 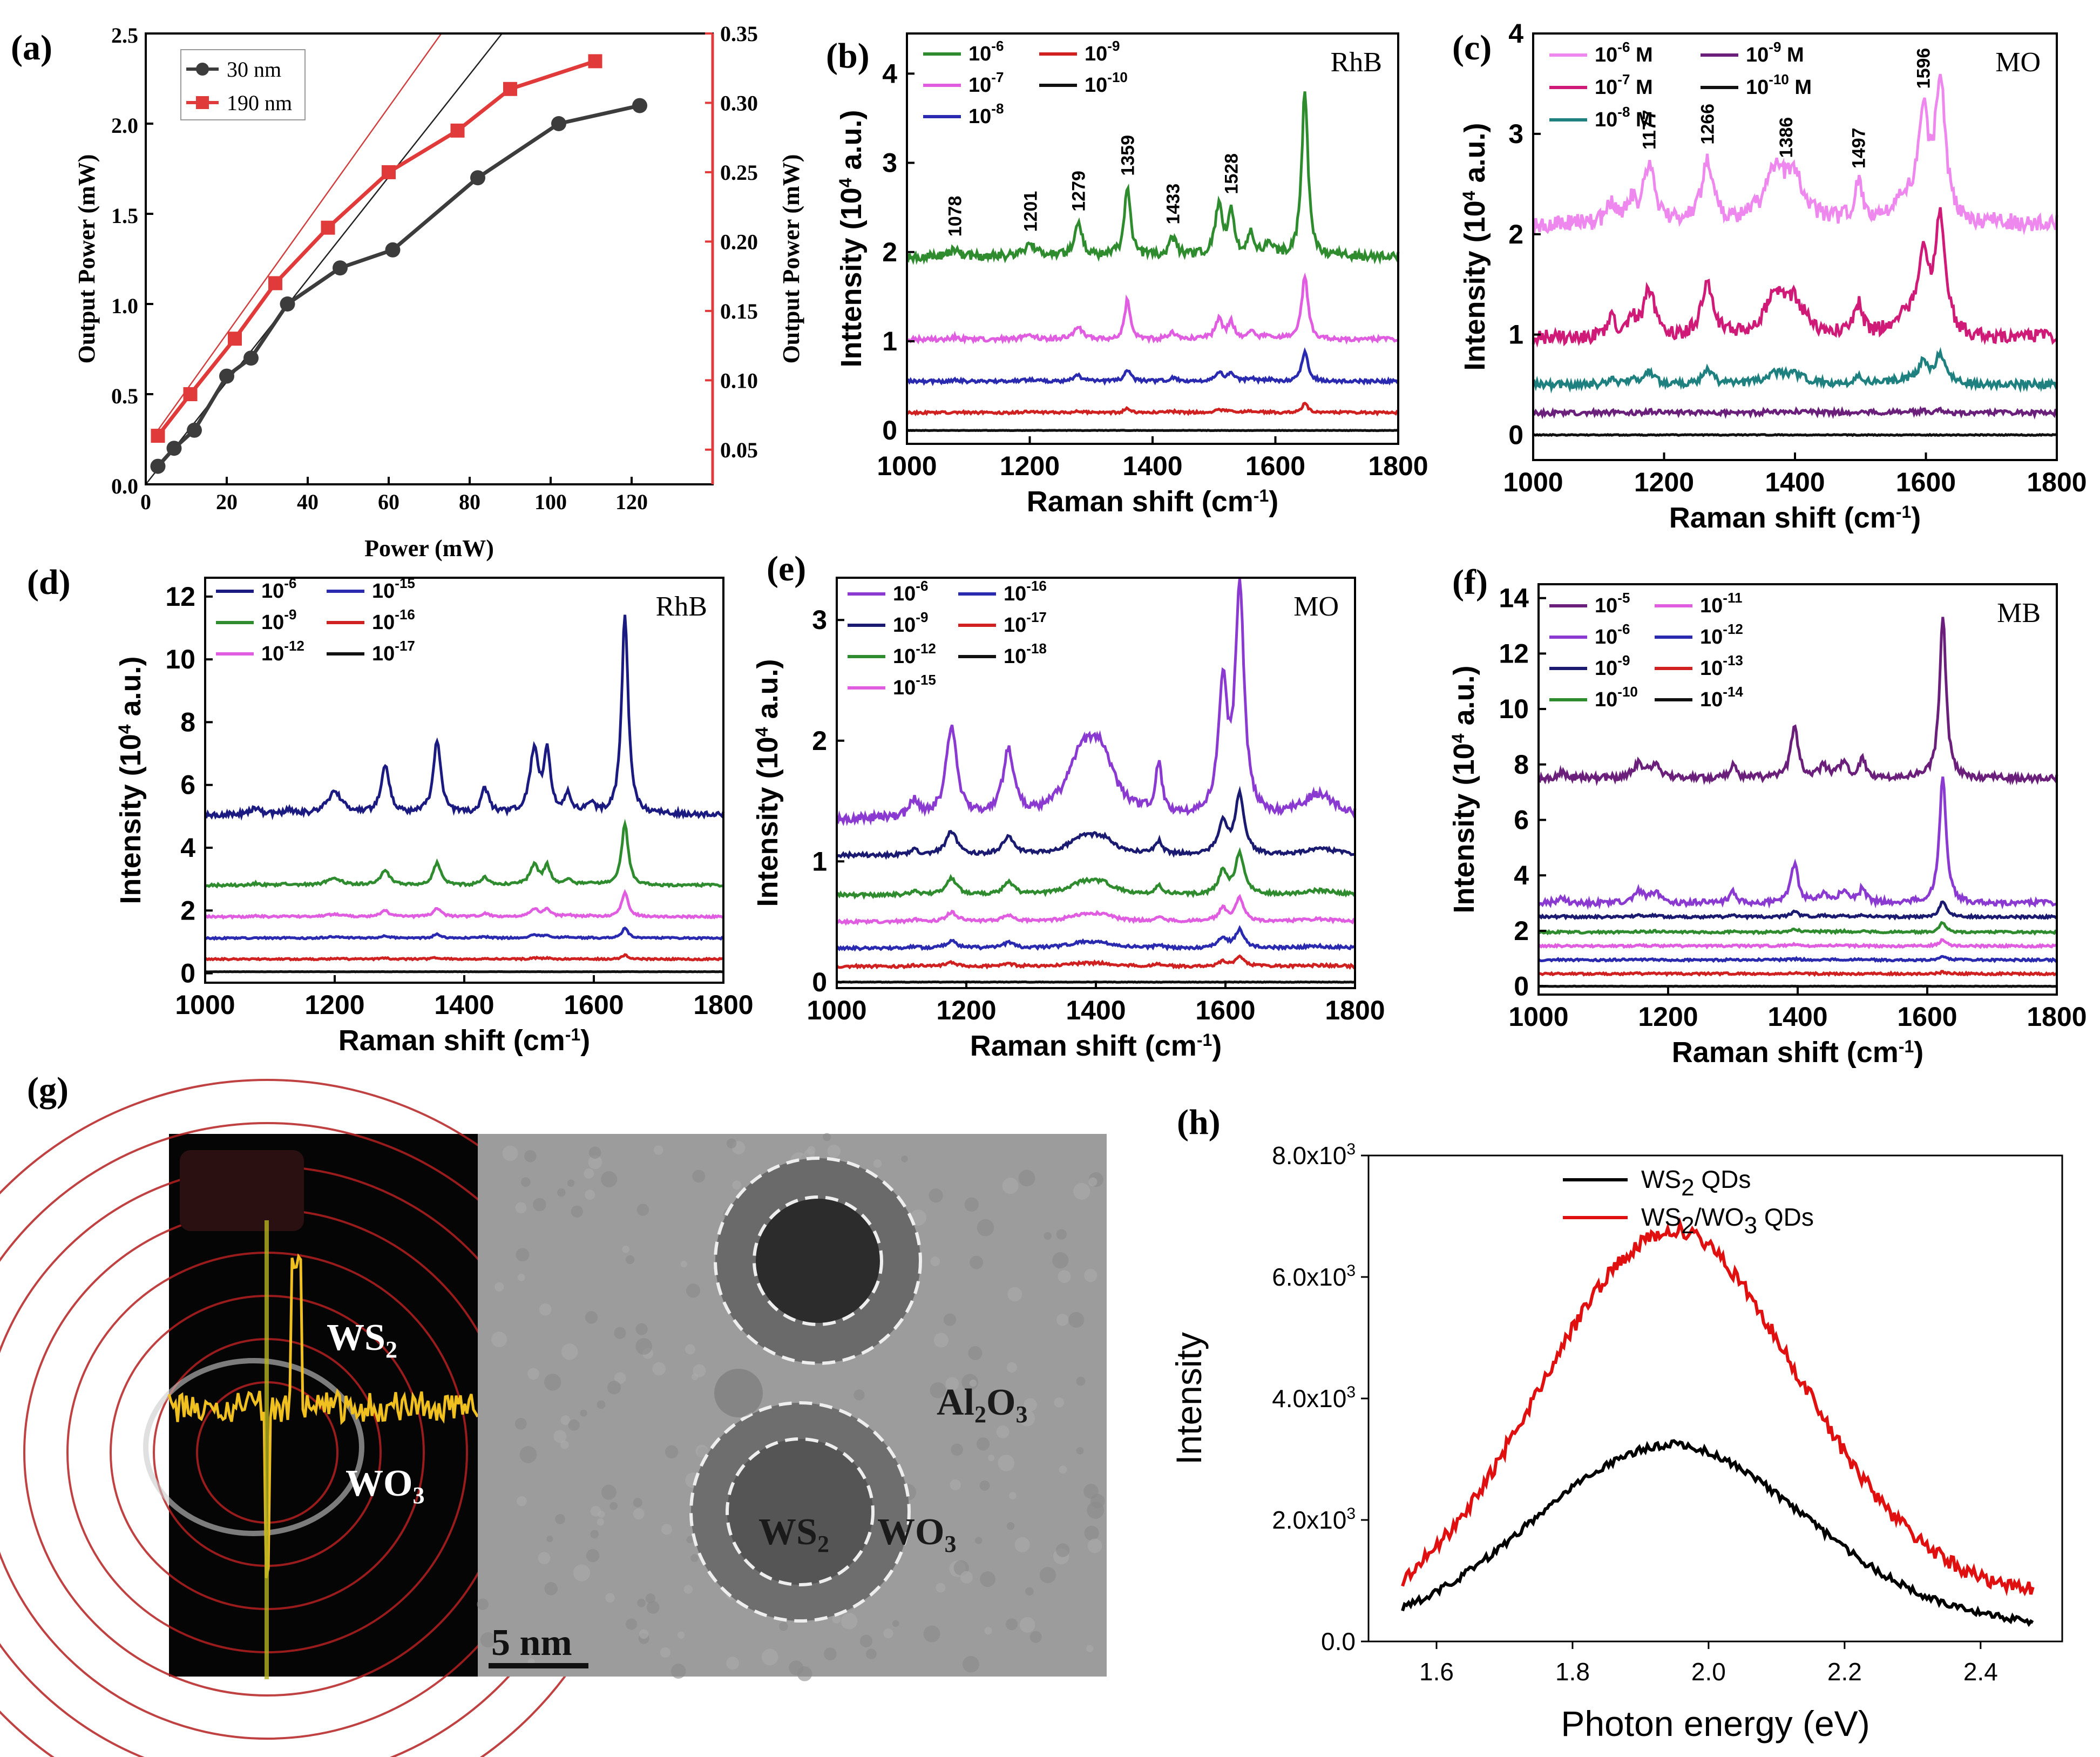 I want to click on y-tick-label: 4, so click(x=188, y=848).